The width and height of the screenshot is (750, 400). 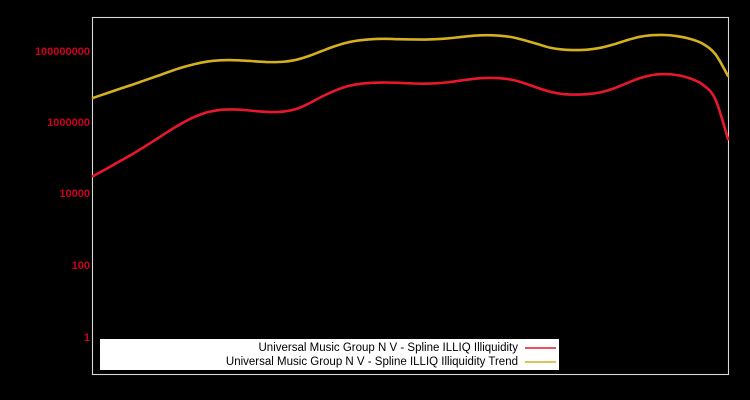 I want to click on y-tick-label: 1, so click(x=87, y=338).